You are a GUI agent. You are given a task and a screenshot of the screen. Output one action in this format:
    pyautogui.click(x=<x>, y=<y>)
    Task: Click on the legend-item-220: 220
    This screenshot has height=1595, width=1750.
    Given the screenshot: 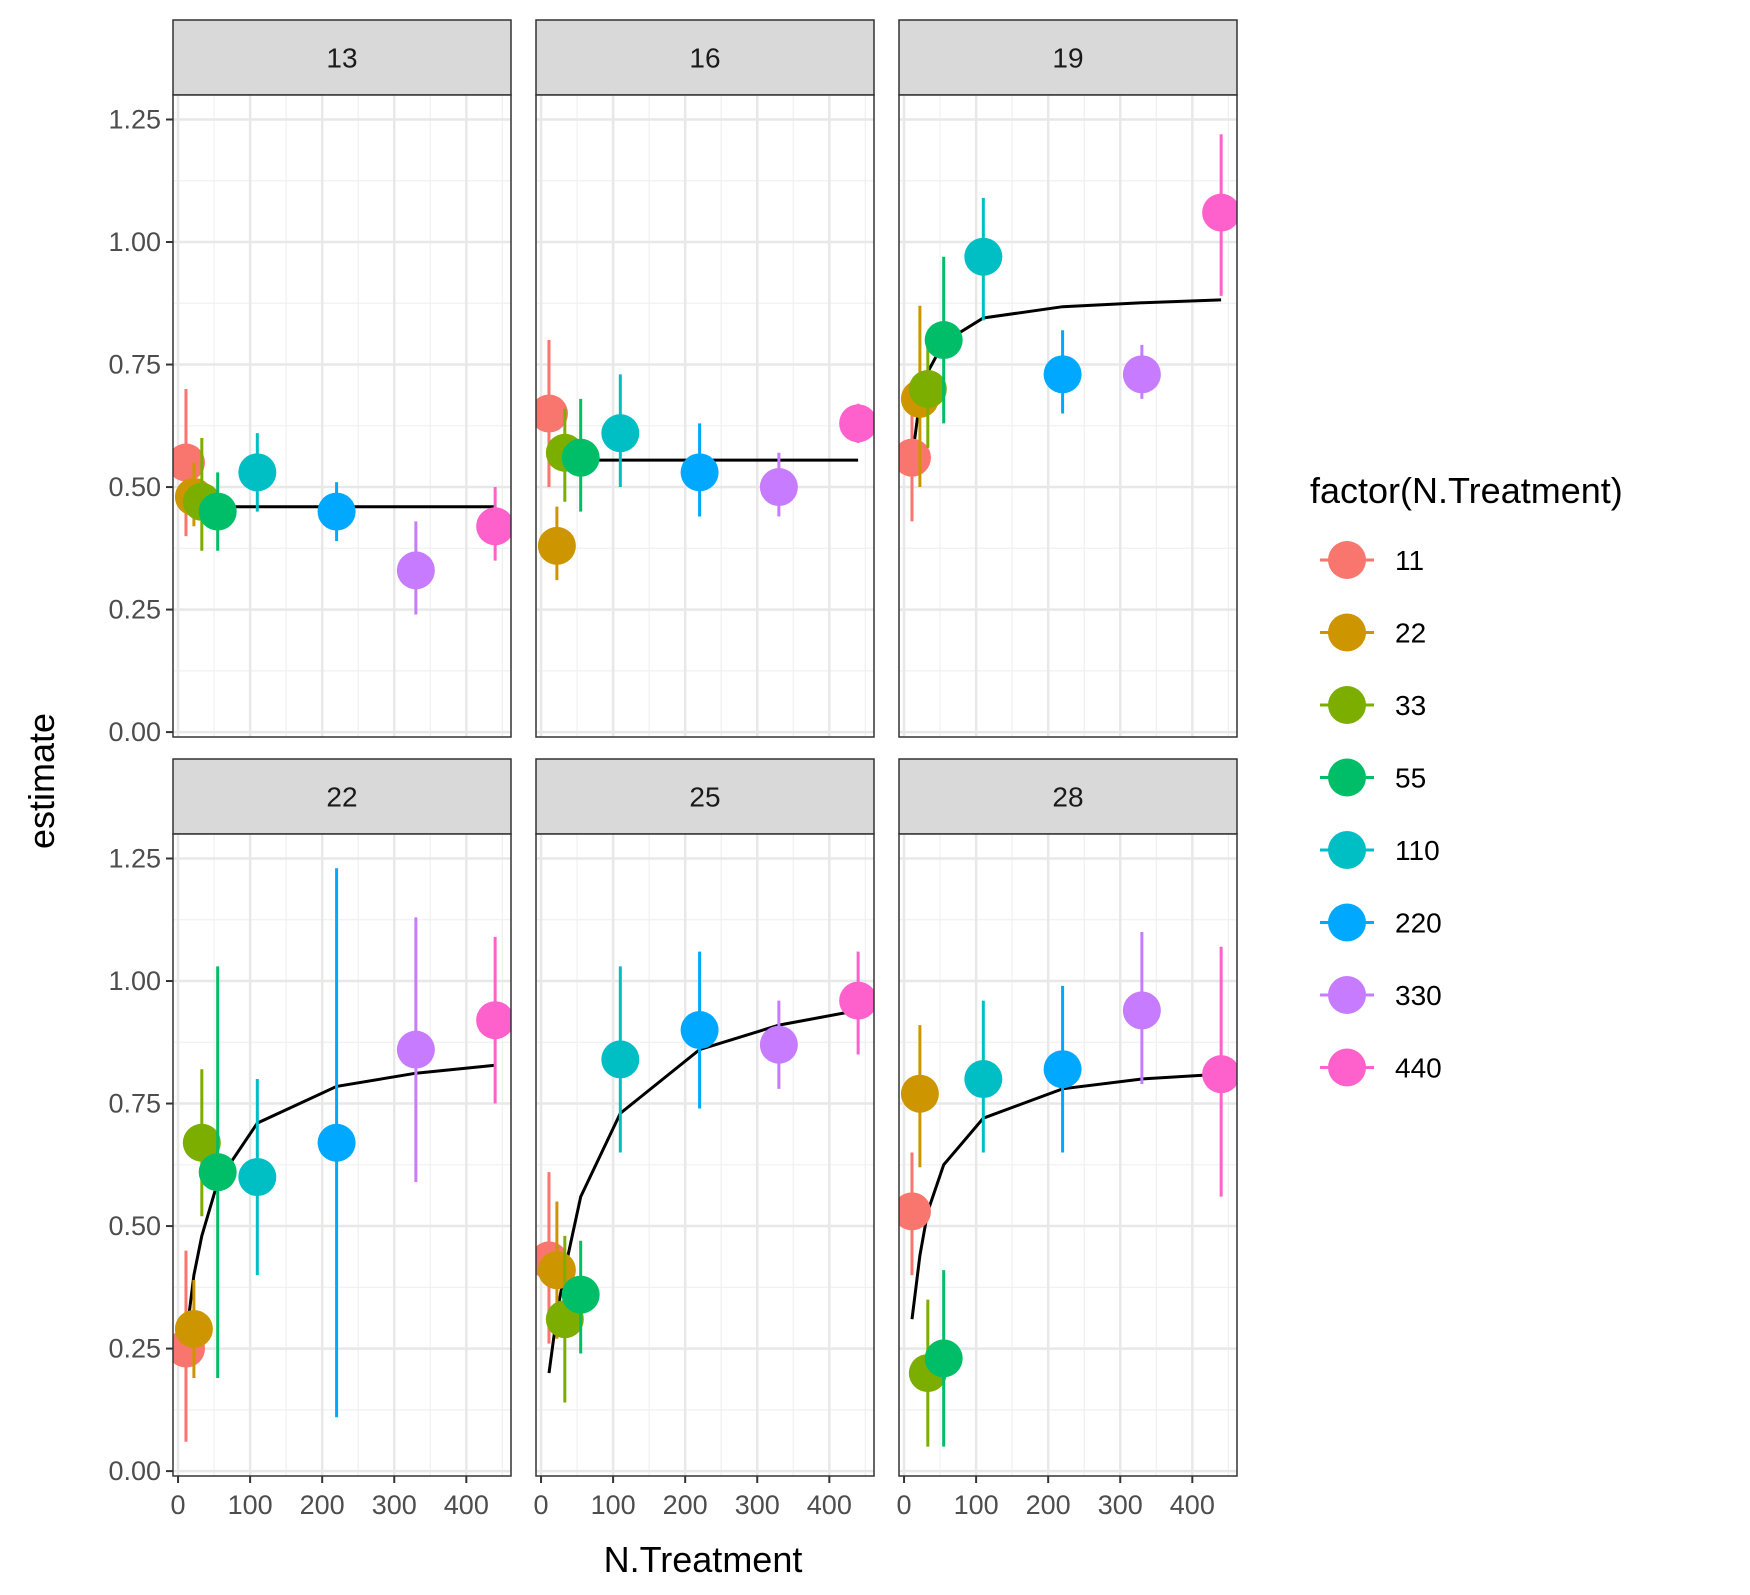 What is the action you would take?
    pyautogui.click(x=1381, y=922)
    